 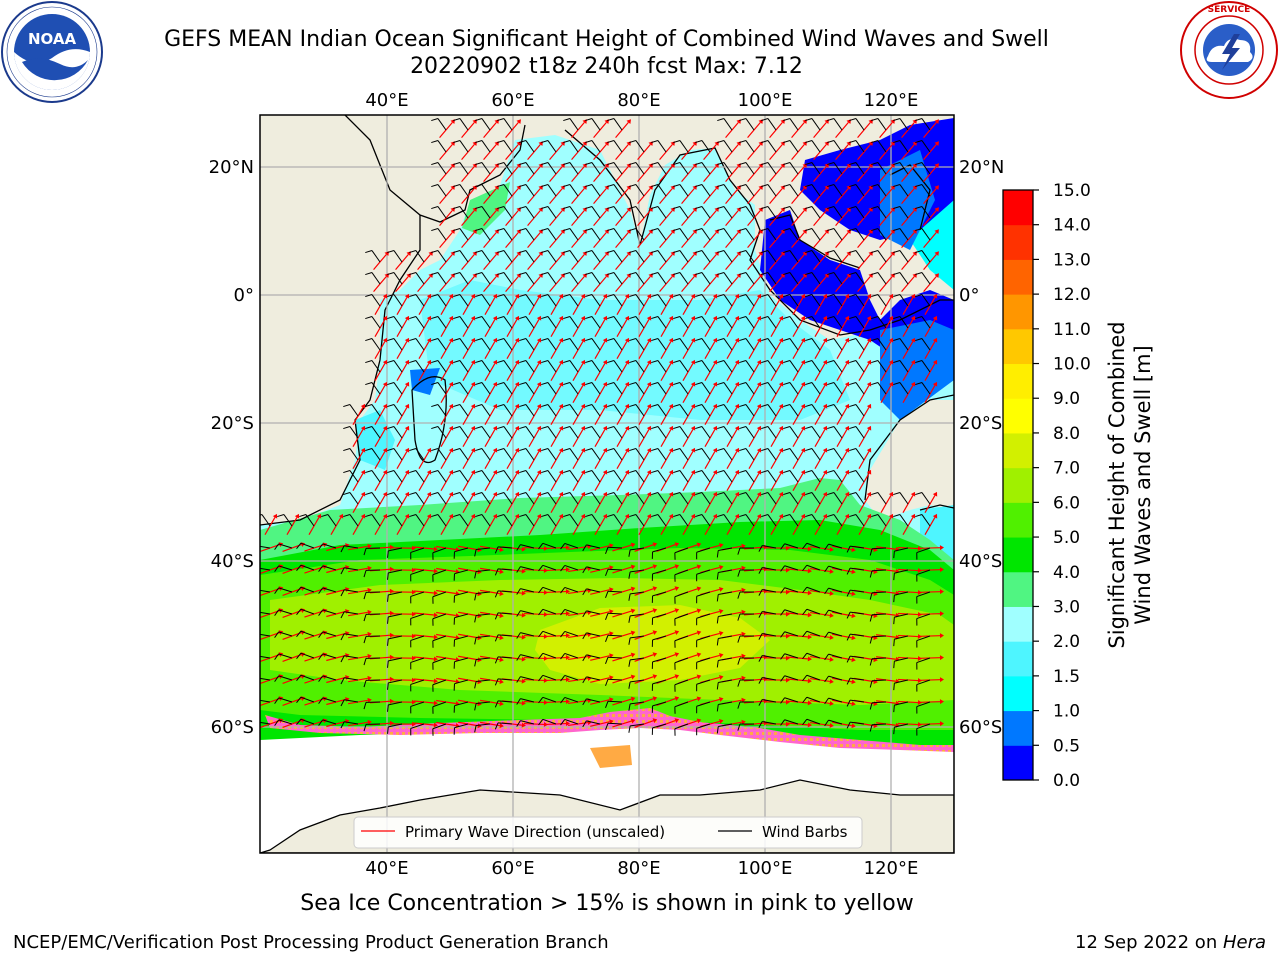 What do you see at coordinates (891, 100) in the screenshot?
I see `lon-tick-top-120e: 120°E` at bounding box center [891, 100].